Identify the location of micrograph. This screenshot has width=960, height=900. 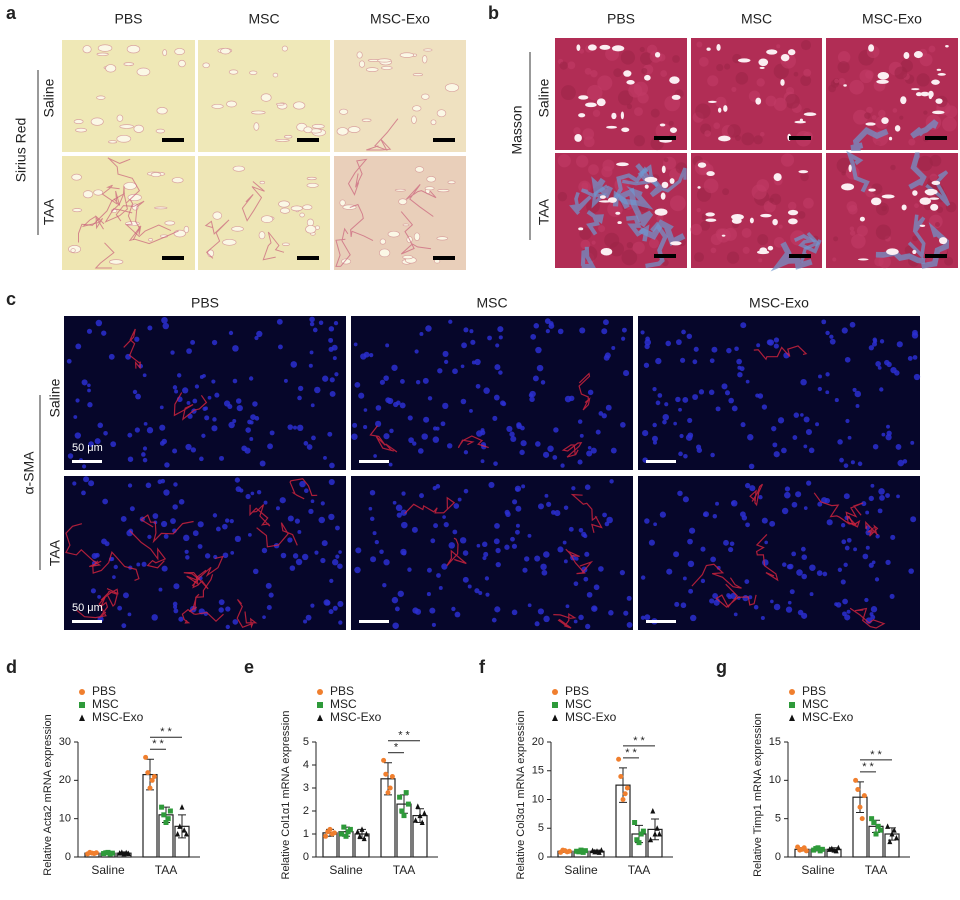
(128, 96).